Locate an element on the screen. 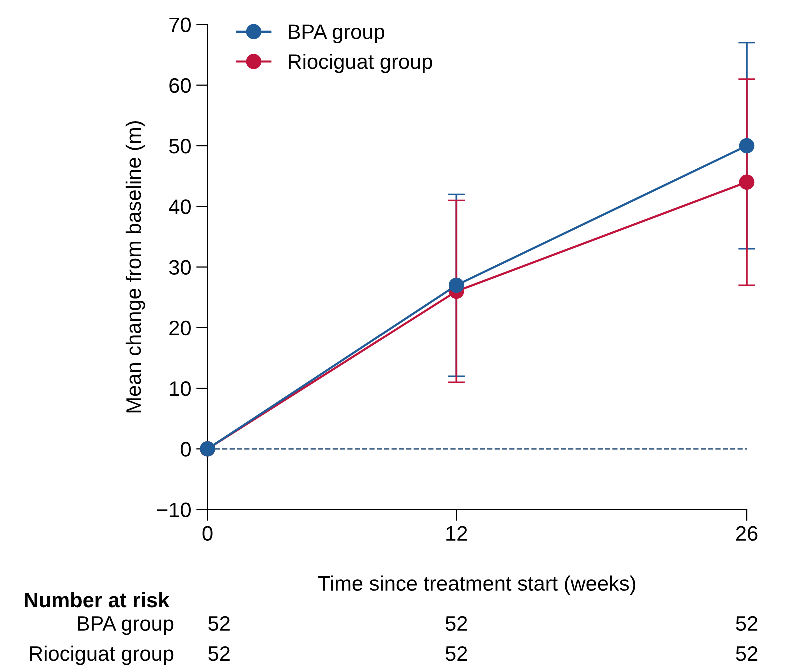  y-tick-label: −10 is located at coordinates (174, 510).